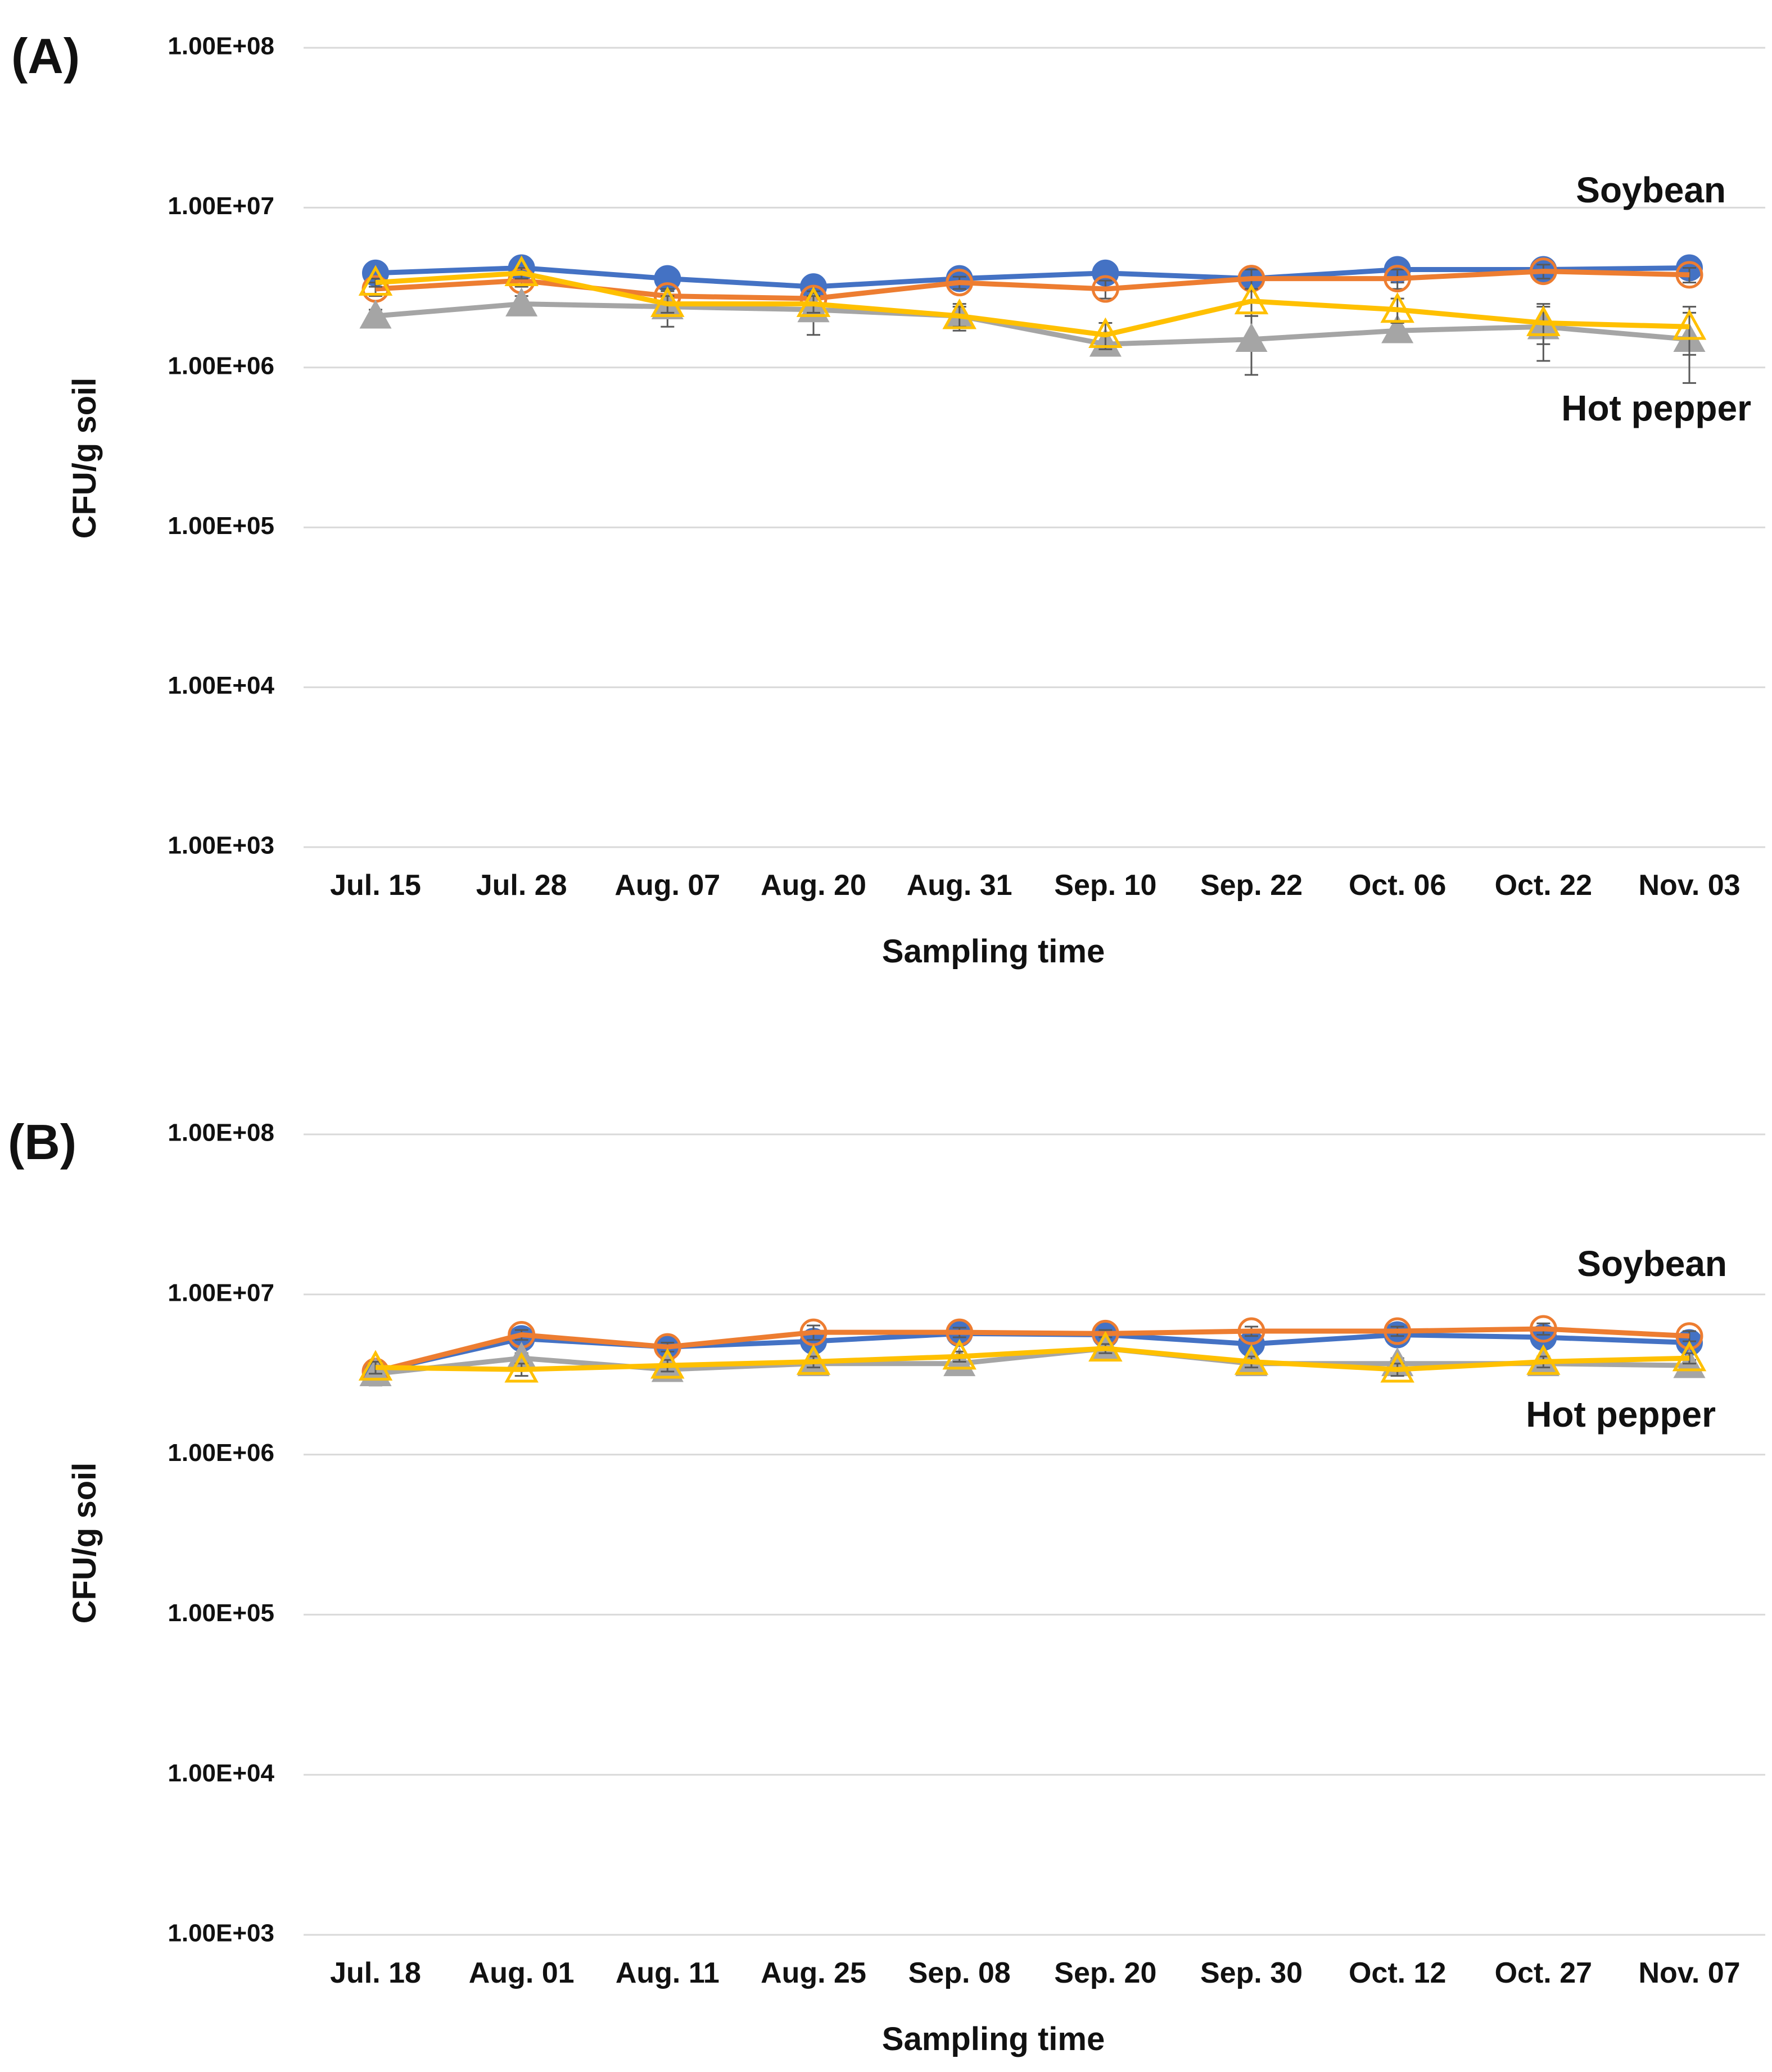  What do you see at coordinates (521, 885) in the screenshot?
I see `x-tick-label: Jul. 28` at bounding box center [521, 885].